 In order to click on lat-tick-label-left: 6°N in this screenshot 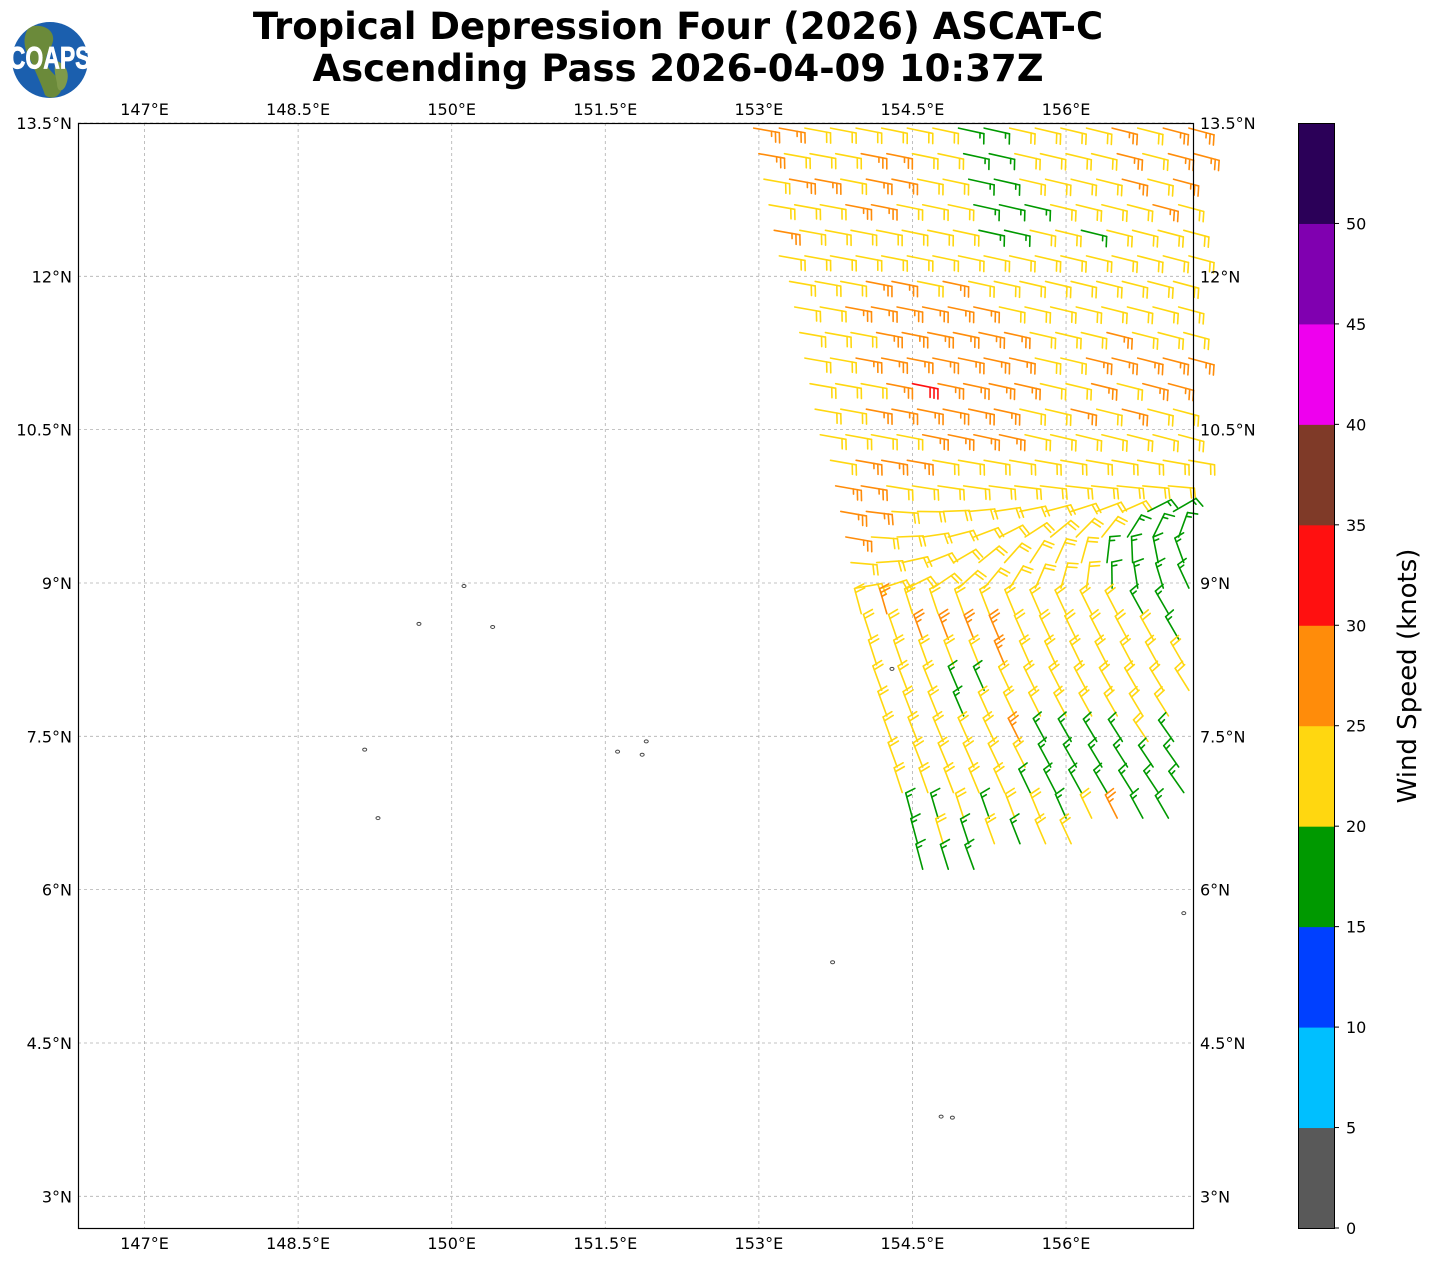, I will do `click(57, 890)`.